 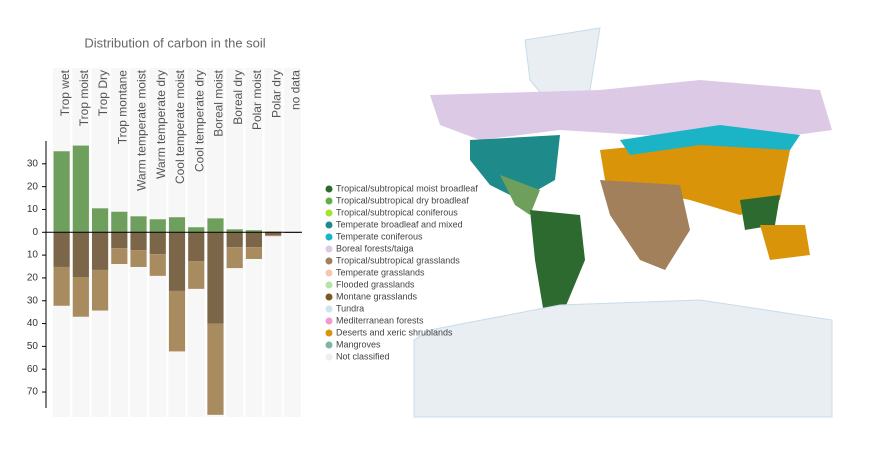 What do you see at coordinates (33, 369) in the screenshot?
I see `y-tick-label: 60` at bounding box center [33, 369].